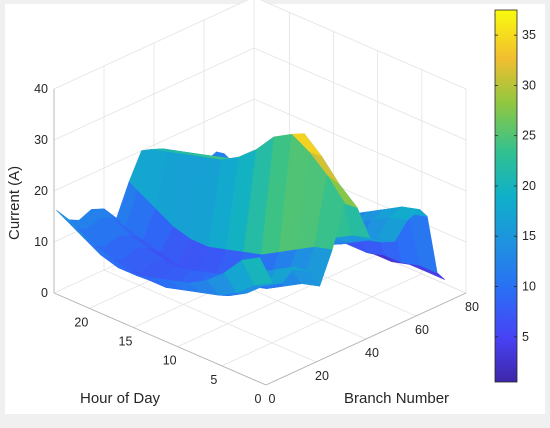 The image size is (550, 428). What do you see at coordinates (272, 399) in the screenshot?
I see `x-tick-label: 0` at bounding box center [272, 399].